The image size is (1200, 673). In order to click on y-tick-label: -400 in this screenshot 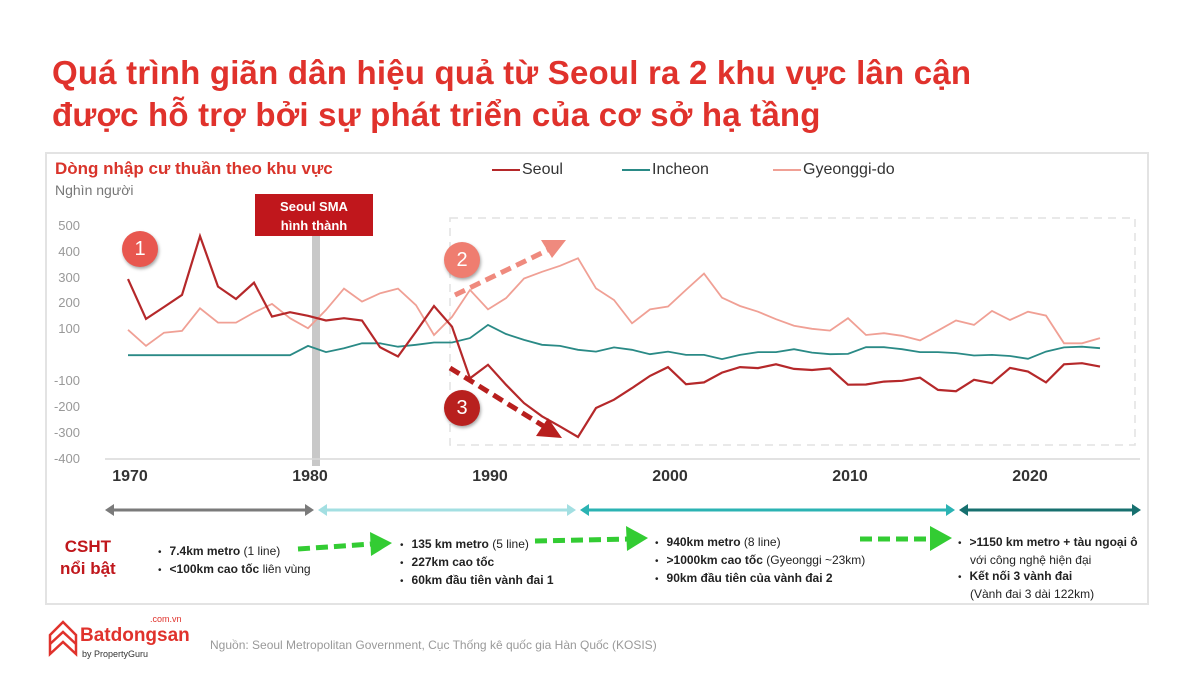, I will do `click(66, 458)`.